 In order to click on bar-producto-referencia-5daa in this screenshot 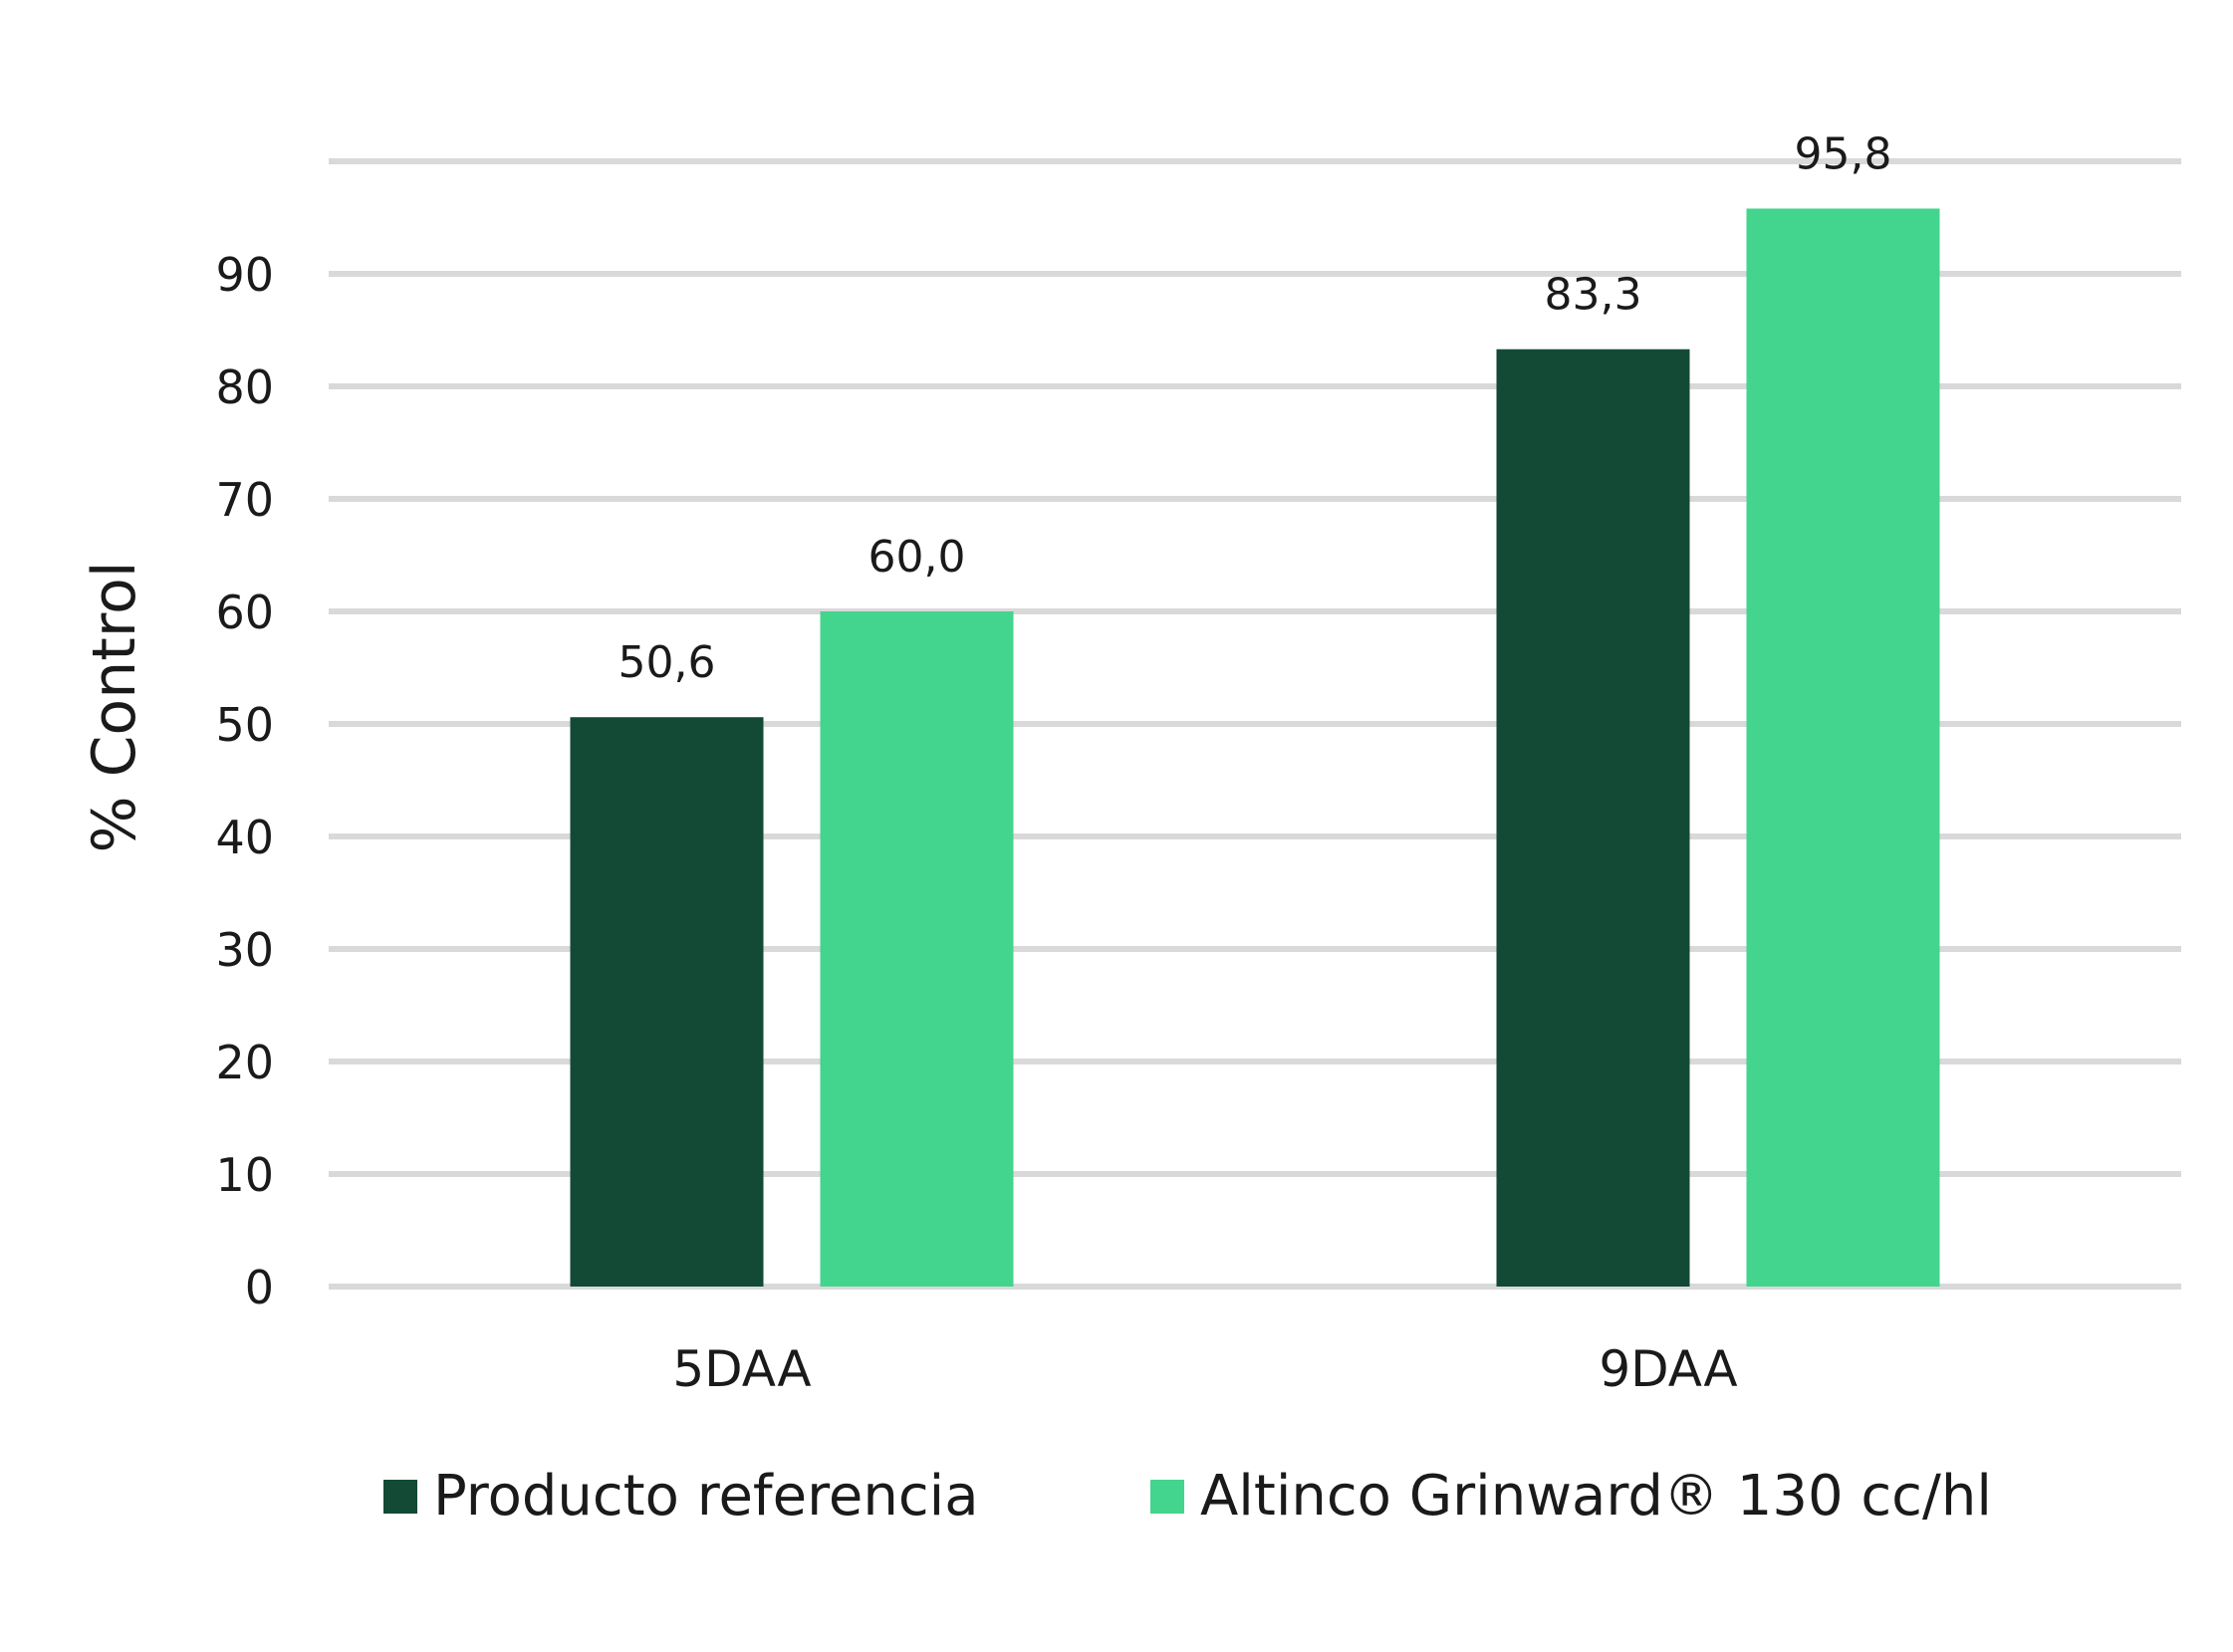, I will do `click(667, 1002)`.